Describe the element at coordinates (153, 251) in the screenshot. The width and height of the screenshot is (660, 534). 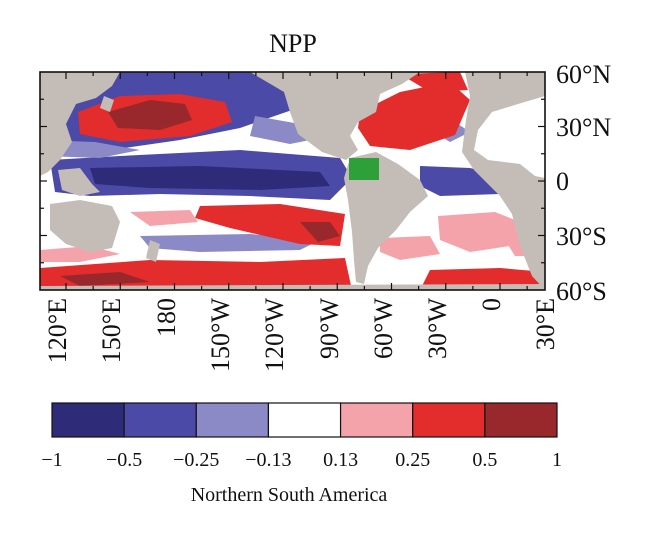
I see `new-zealand` at that location.